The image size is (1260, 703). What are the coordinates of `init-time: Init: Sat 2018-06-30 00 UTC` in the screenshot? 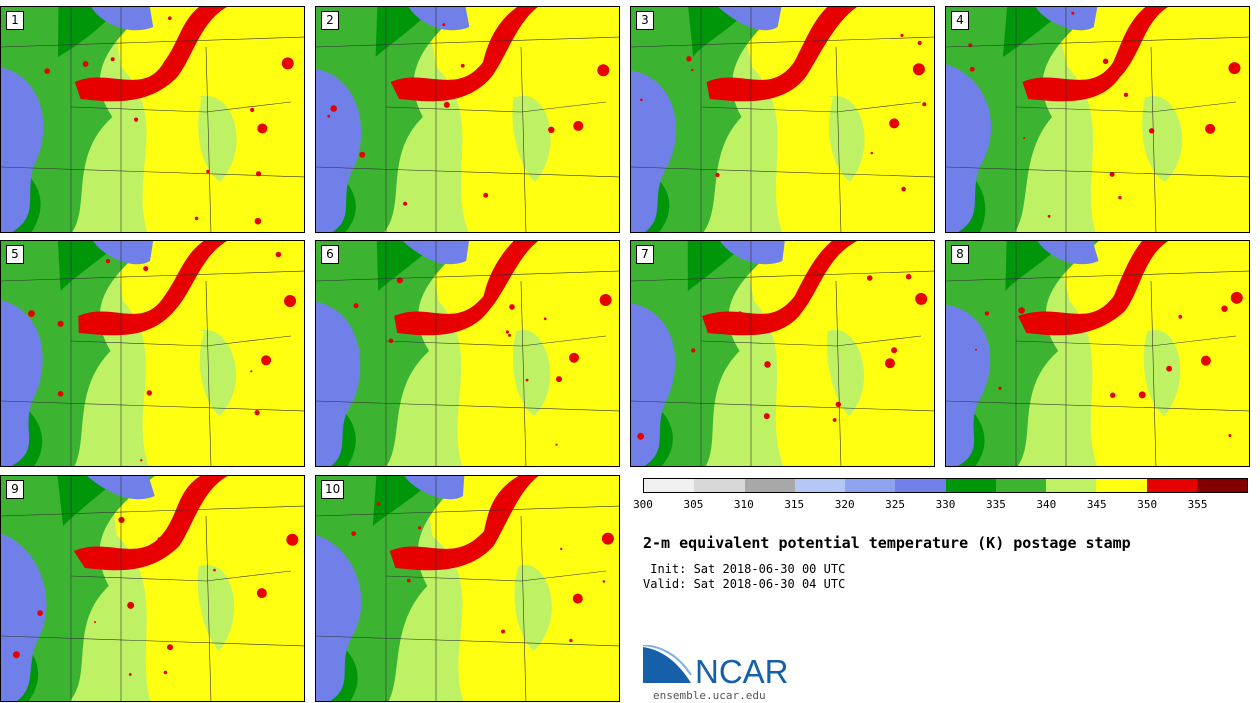 It's located at (744, 569).